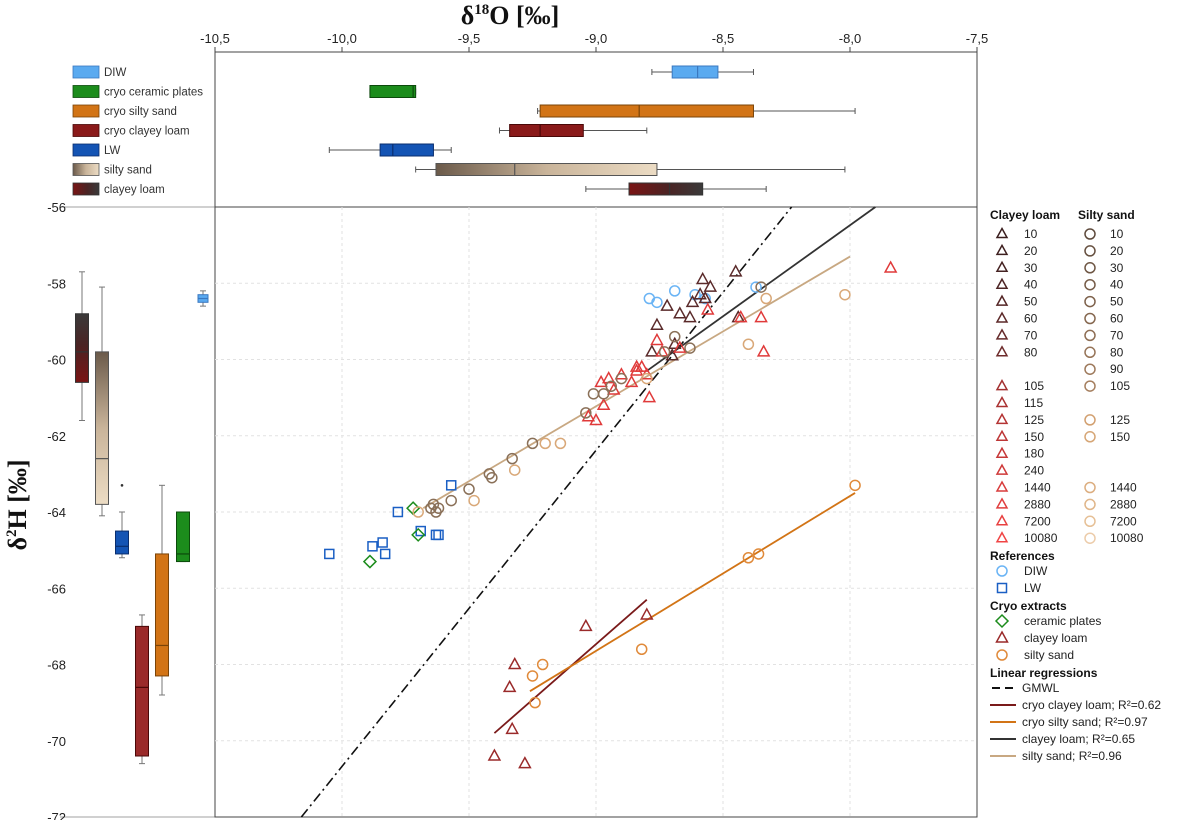 This screenshot has height=820, width=1182. Describe the element at coordinates (1085, 722) in the screenshot. I see `legend-label: cryo silty sand; R²=0.97` at that location.